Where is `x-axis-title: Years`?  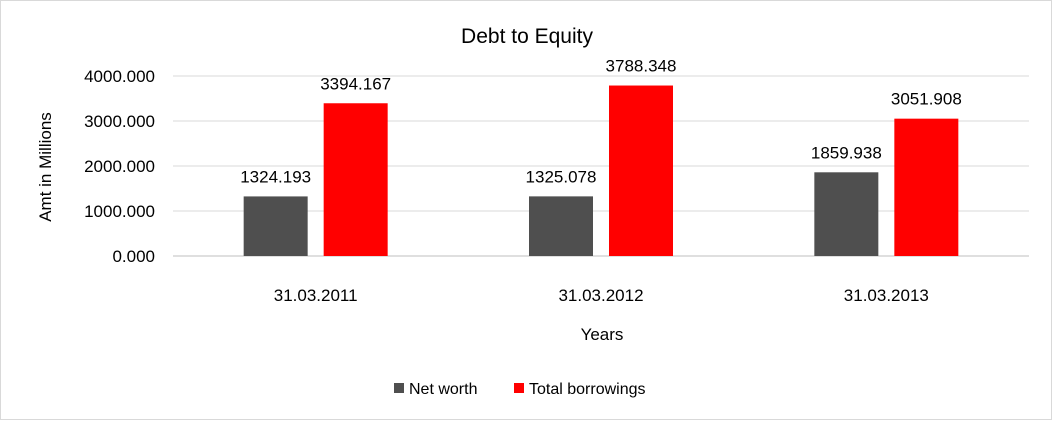 x-axis-title: Years is located at coordinates (602, 334).